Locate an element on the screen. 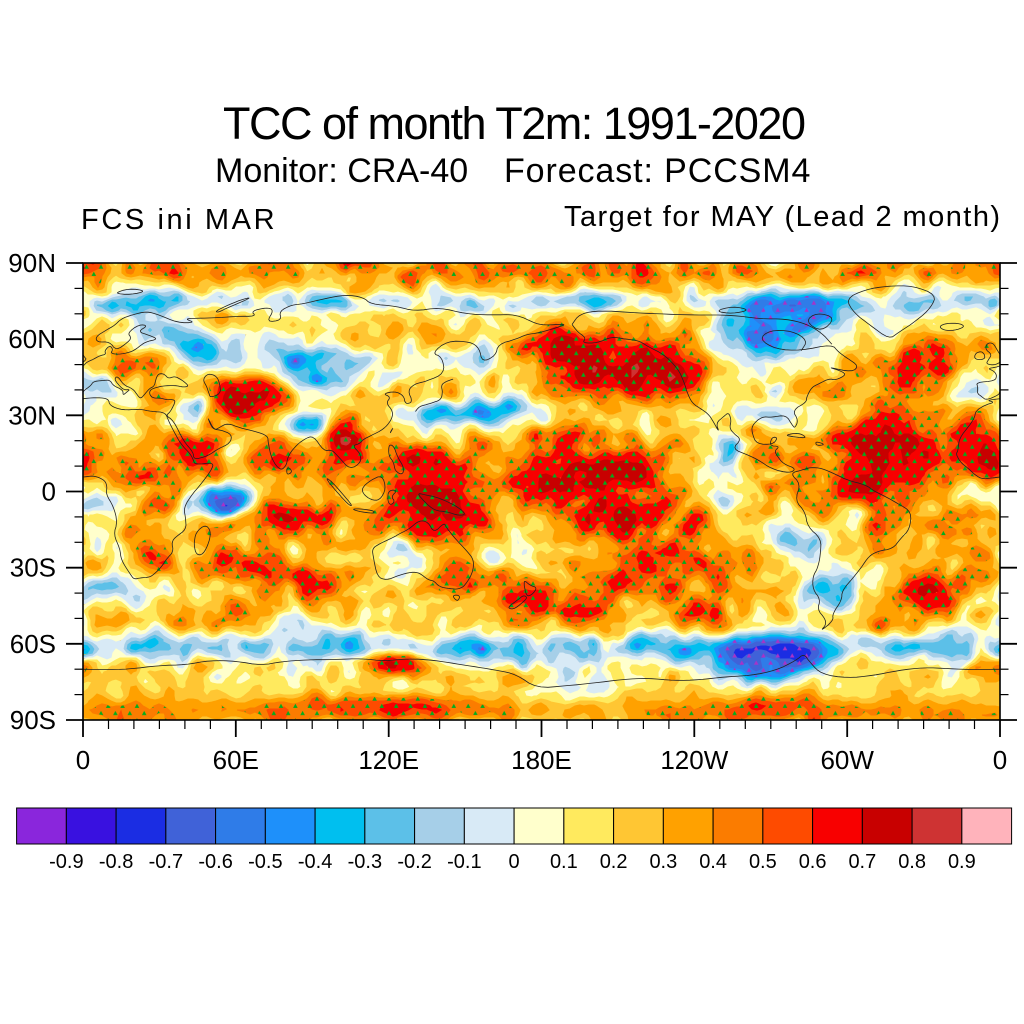  svg-text: -0.5 is located at coordinates (265, 862).